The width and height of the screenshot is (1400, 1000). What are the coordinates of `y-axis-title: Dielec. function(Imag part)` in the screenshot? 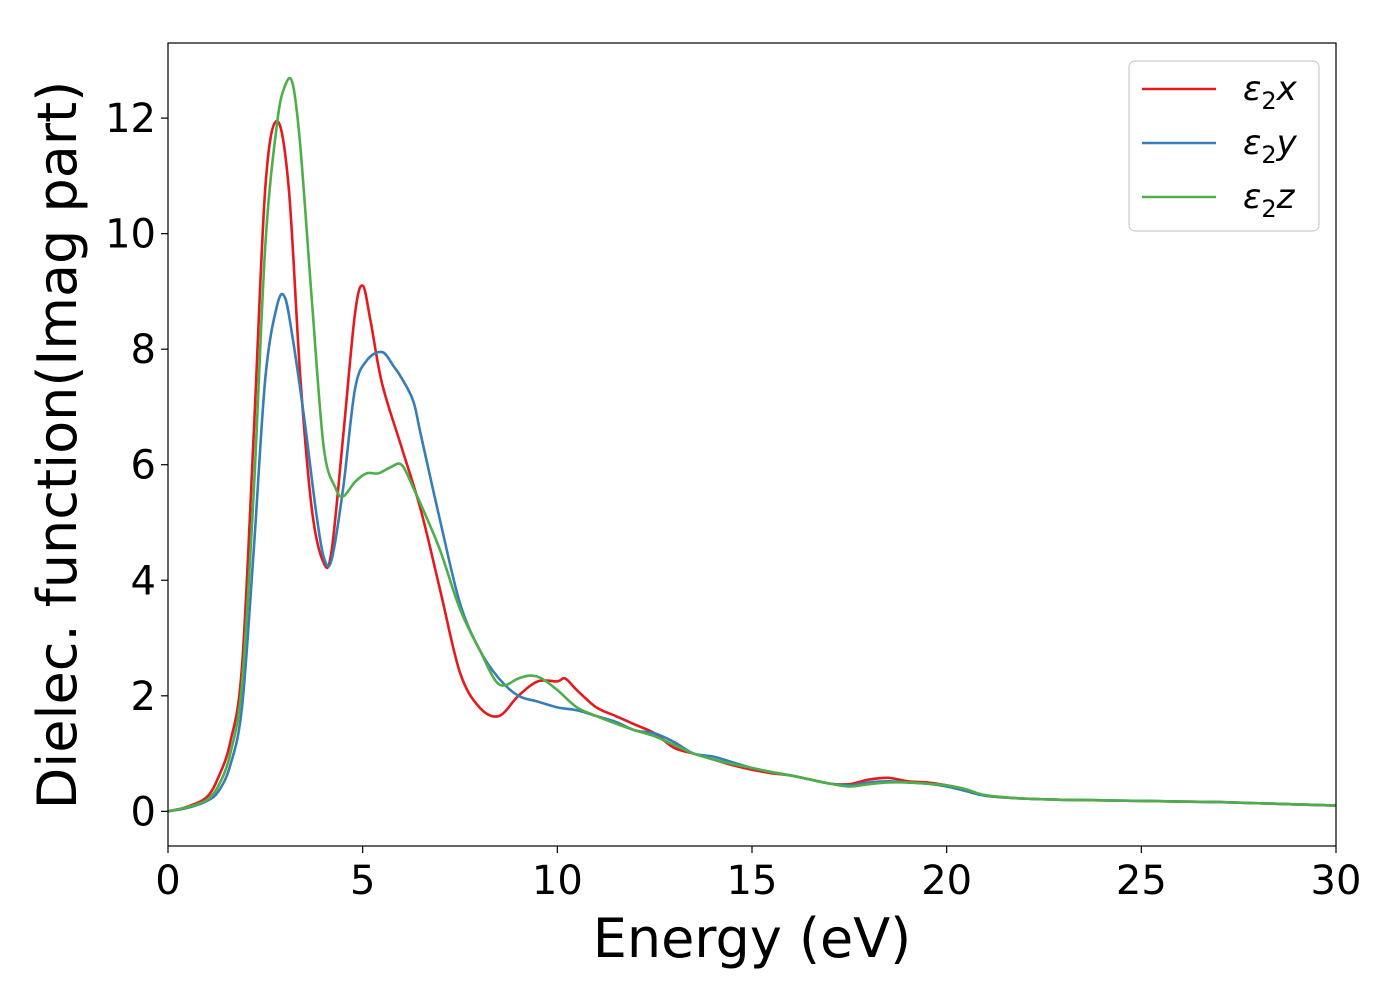 It's located at (57, 445).